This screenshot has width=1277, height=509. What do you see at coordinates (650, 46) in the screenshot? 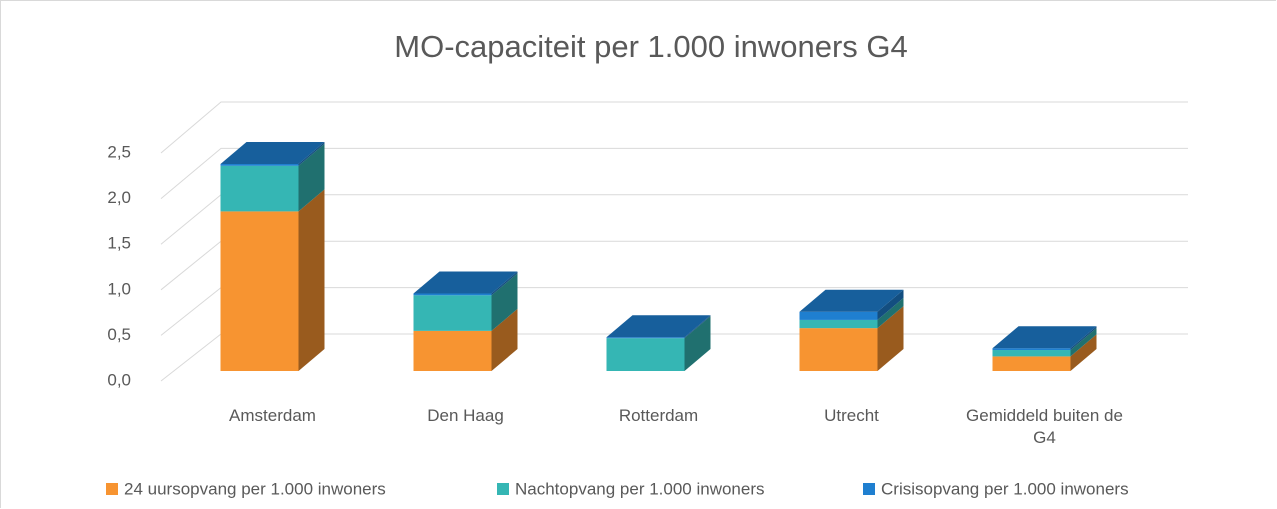
I see `chart-title: MO-capaciteit per 1.000 inwoners G4` at bounding box center [650, 46].